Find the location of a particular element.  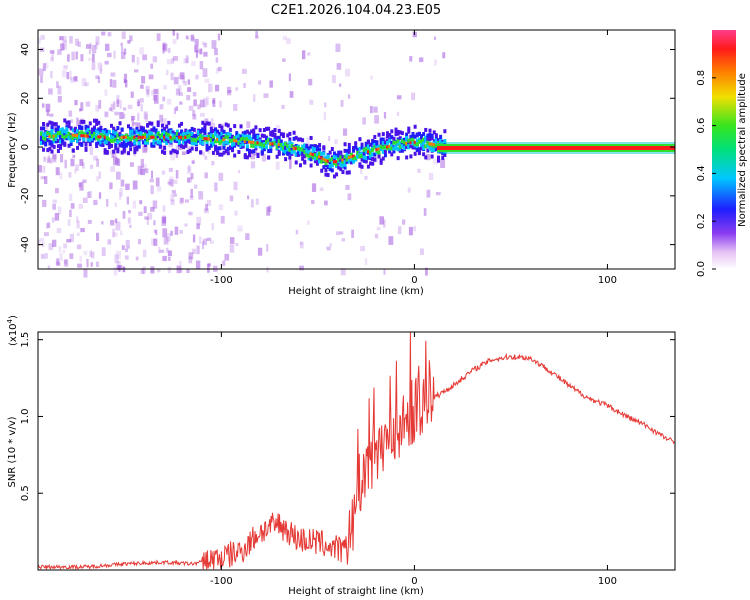

figure-title: C2E1.2026.104.04.23.E05 is located at coordinates (356, 10).